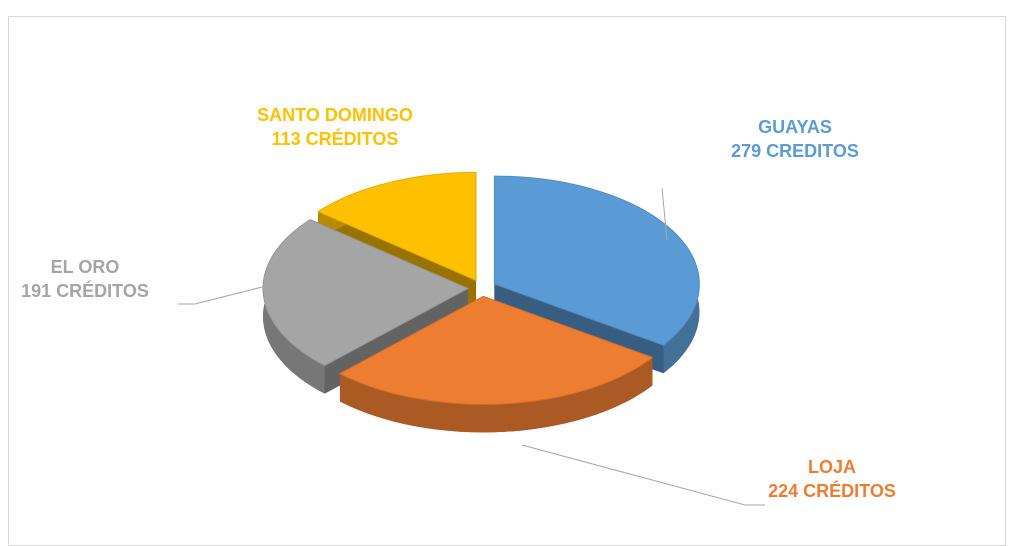 Image resolution: width=1015 pixels, height=546 pixels. Describe the element at coordinates (85, 279) in the screenshot. I see `data-label: EL ORO 191 CRÉDITOS` at that location.